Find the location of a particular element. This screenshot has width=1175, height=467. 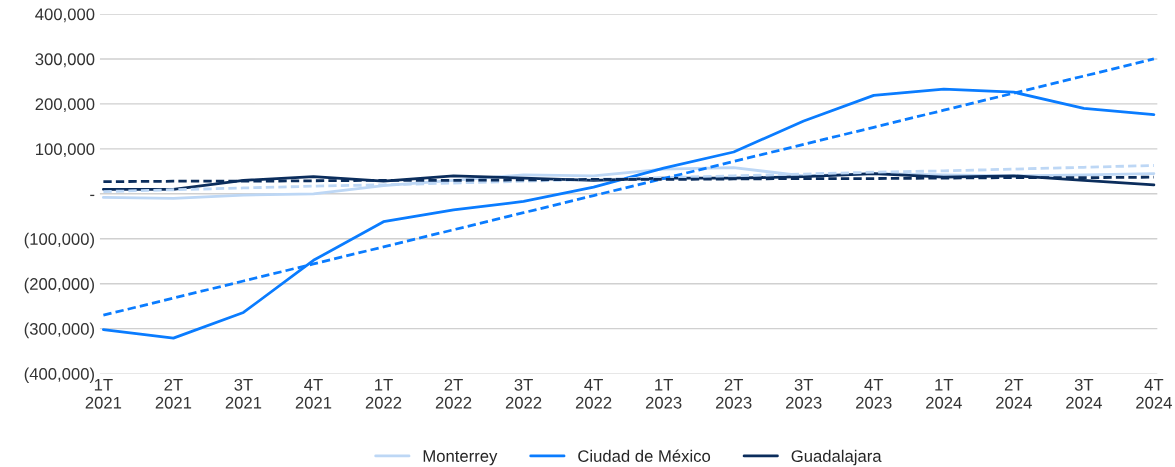

x-tick-label: 4T 2021 is located at coordinates (313, 394).